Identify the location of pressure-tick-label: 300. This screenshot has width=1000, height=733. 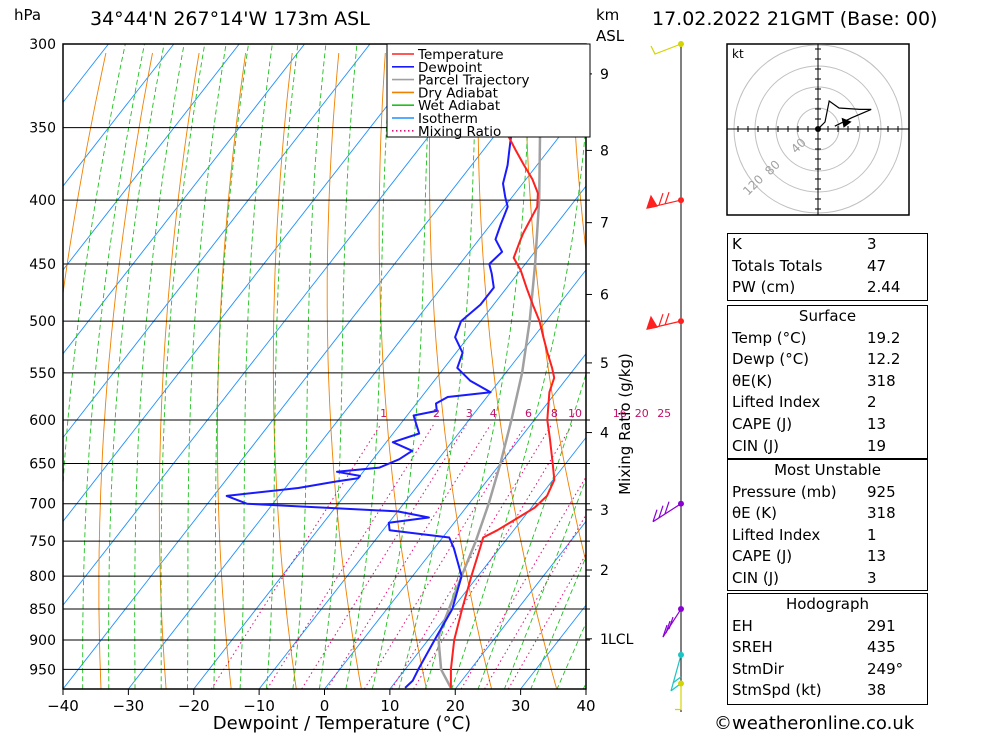
(42, 45).